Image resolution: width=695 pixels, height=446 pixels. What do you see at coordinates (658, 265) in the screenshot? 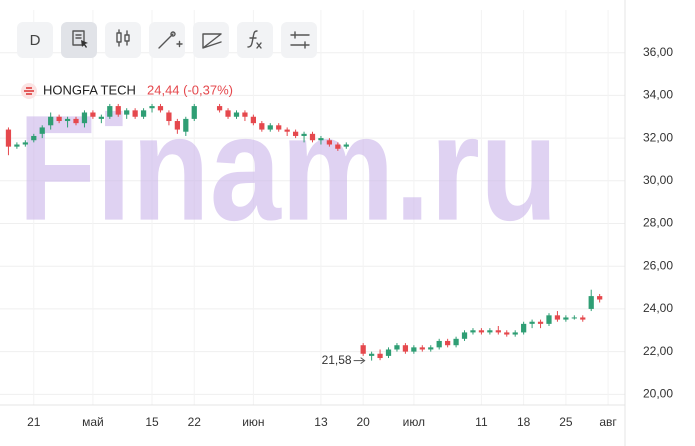
I see `y-tick-label: 26,00` at bounding box center [658, 265].